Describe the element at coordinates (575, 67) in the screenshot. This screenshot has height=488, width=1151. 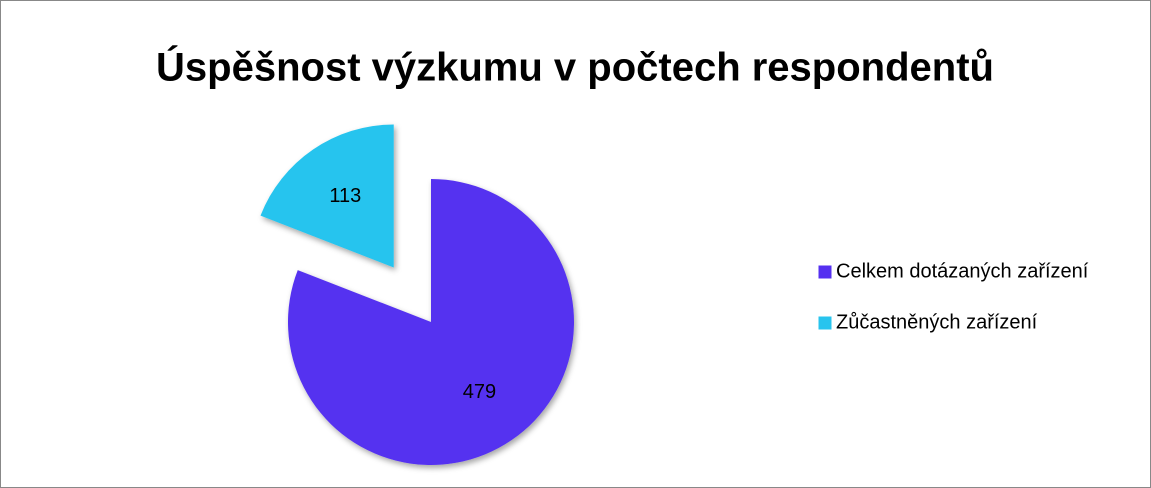
I see `chart-title: Úspěšnost výzkumu v počtech respondentů` at that location.